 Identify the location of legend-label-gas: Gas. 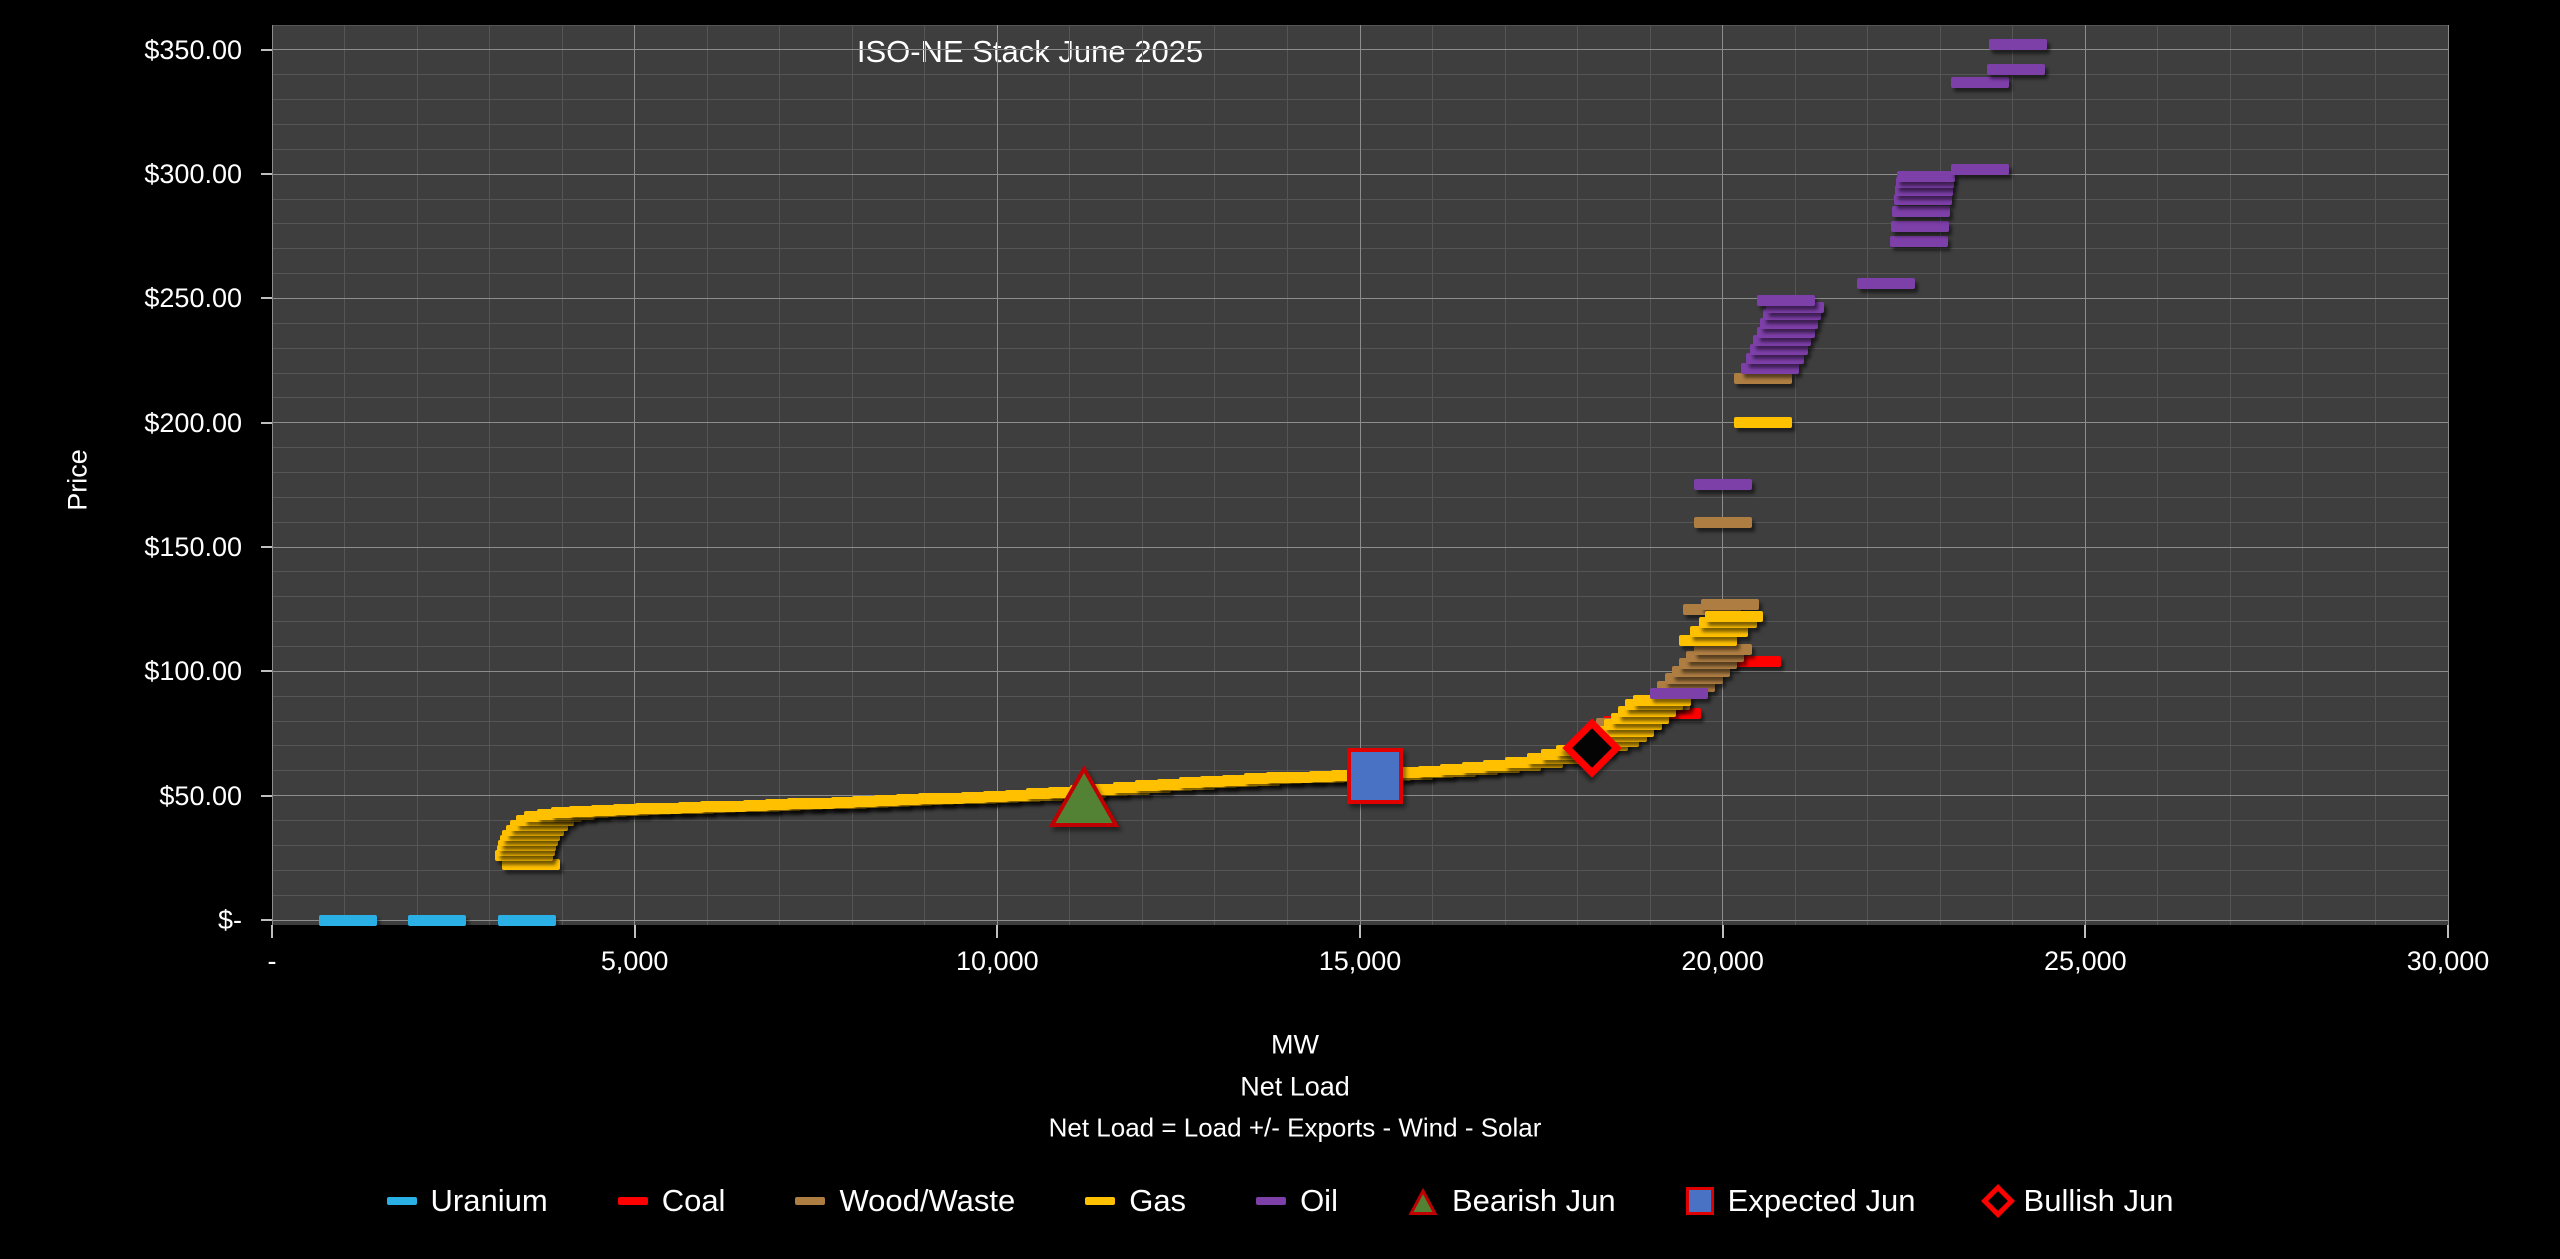
(1158, 1200).